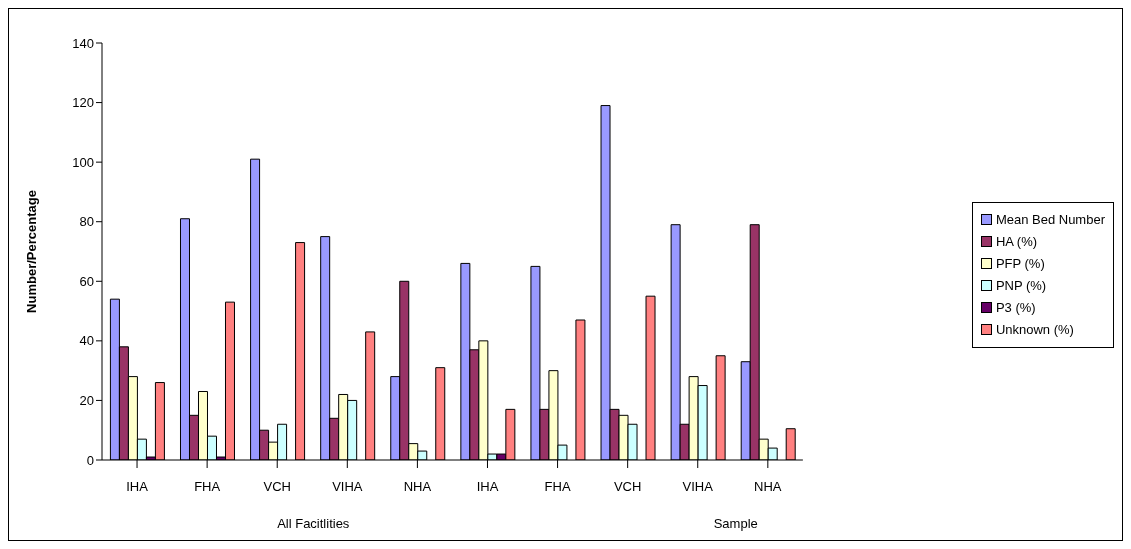 The height and width of the screenshot is (549, 1131). Describe the element at coordinates (31, 251) in the screenshot. I see `y-axis-title: Number/Percentage` at that location.